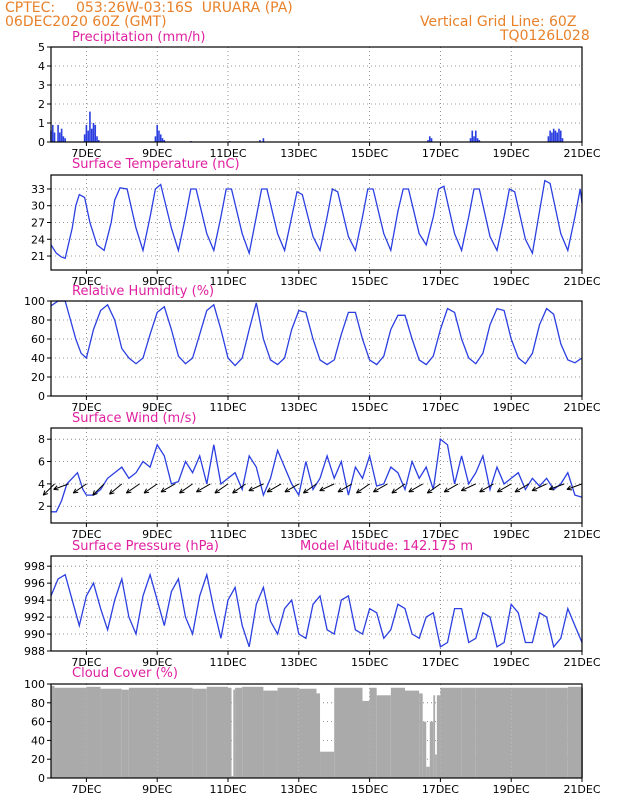  I want to click on precipitation-xtick-label: 19DEC, so click(511, 153).